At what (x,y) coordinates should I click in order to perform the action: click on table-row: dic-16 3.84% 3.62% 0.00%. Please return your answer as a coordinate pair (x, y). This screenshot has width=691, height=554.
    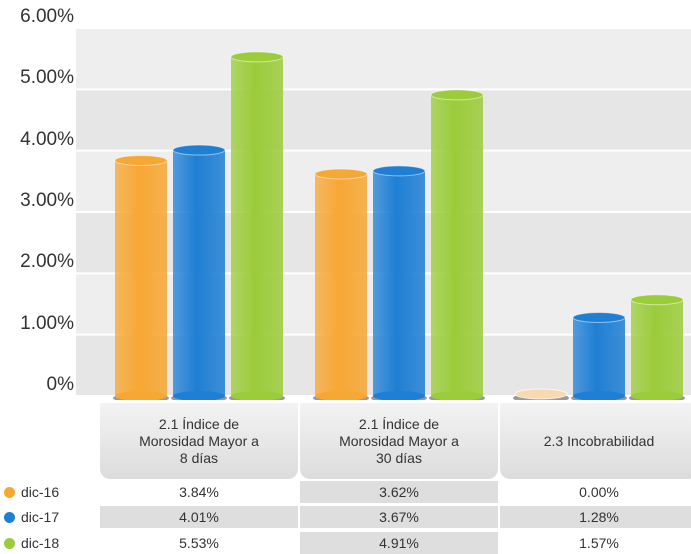
    Looking at the image, I should click on (345, 492).